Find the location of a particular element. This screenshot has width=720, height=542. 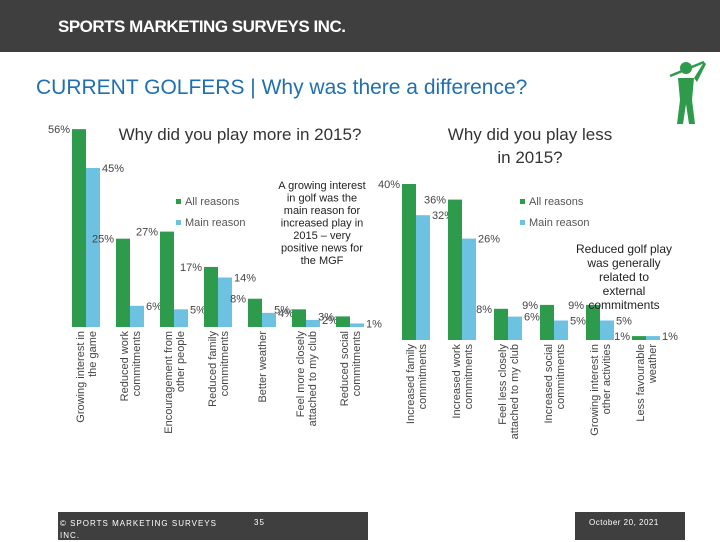

category-label: Less favourableweather is located at coordinates (647, 383).